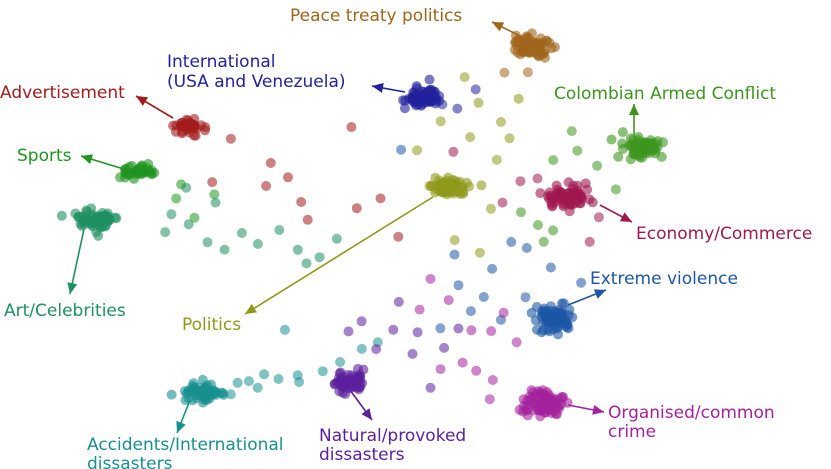 Image resolution: width=831 pixels, height=469 pixels. I want to click on point-sports, so click(176, 198).